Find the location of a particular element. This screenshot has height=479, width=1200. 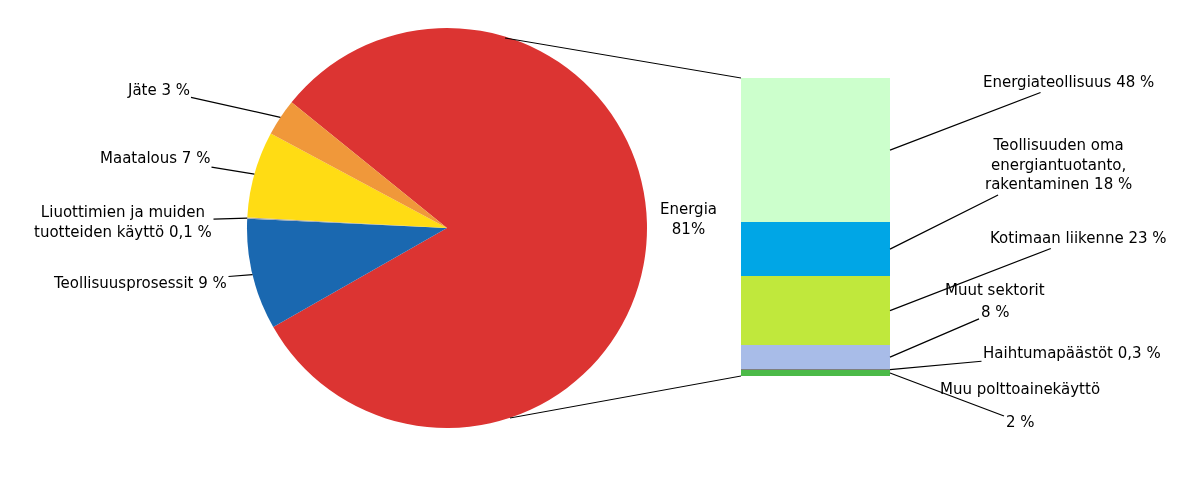

text: Muut sektorit is located at coordinates (995, 290).